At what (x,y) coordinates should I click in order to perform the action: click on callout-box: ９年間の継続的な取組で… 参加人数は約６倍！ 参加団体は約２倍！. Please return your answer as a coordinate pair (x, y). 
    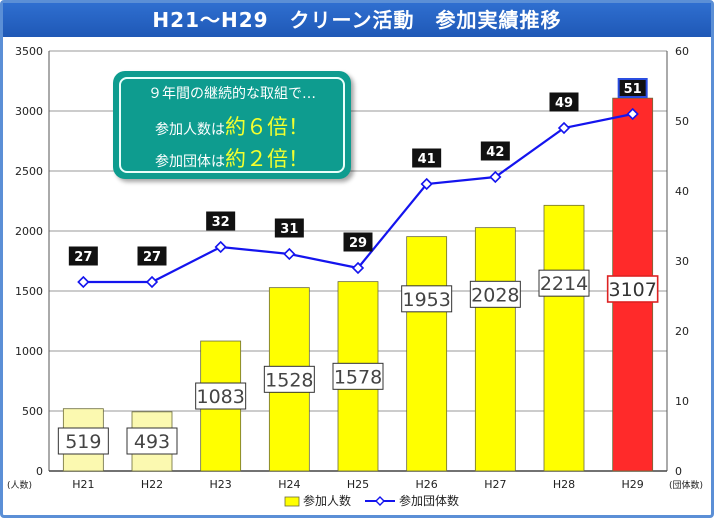
    Looking at the image, I should click on (232, 125).